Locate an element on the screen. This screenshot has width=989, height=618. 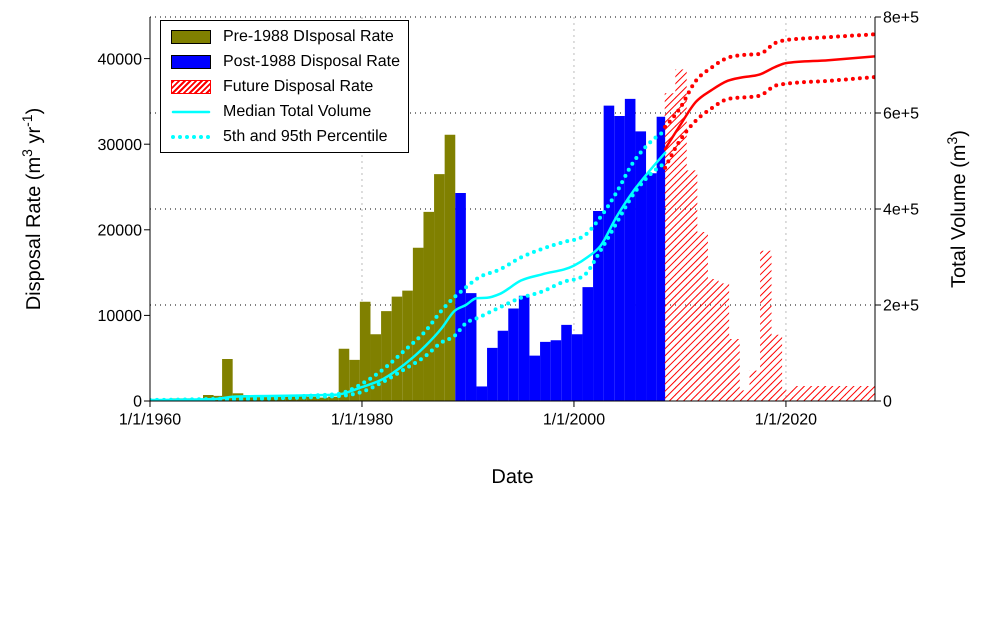
y-tick-label: 0 is located at coordinates (137, 402).